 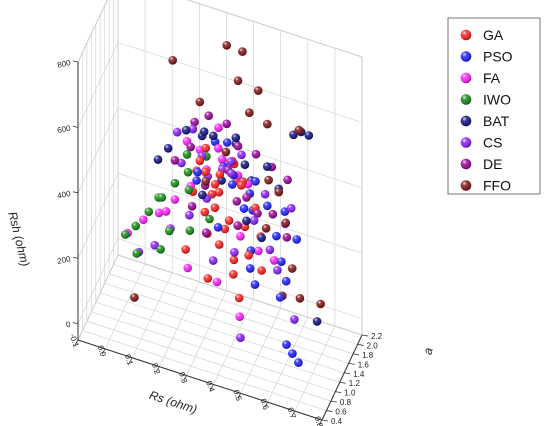 I want to click on y-tick-label: 0.6, so click(x=341, y=412).